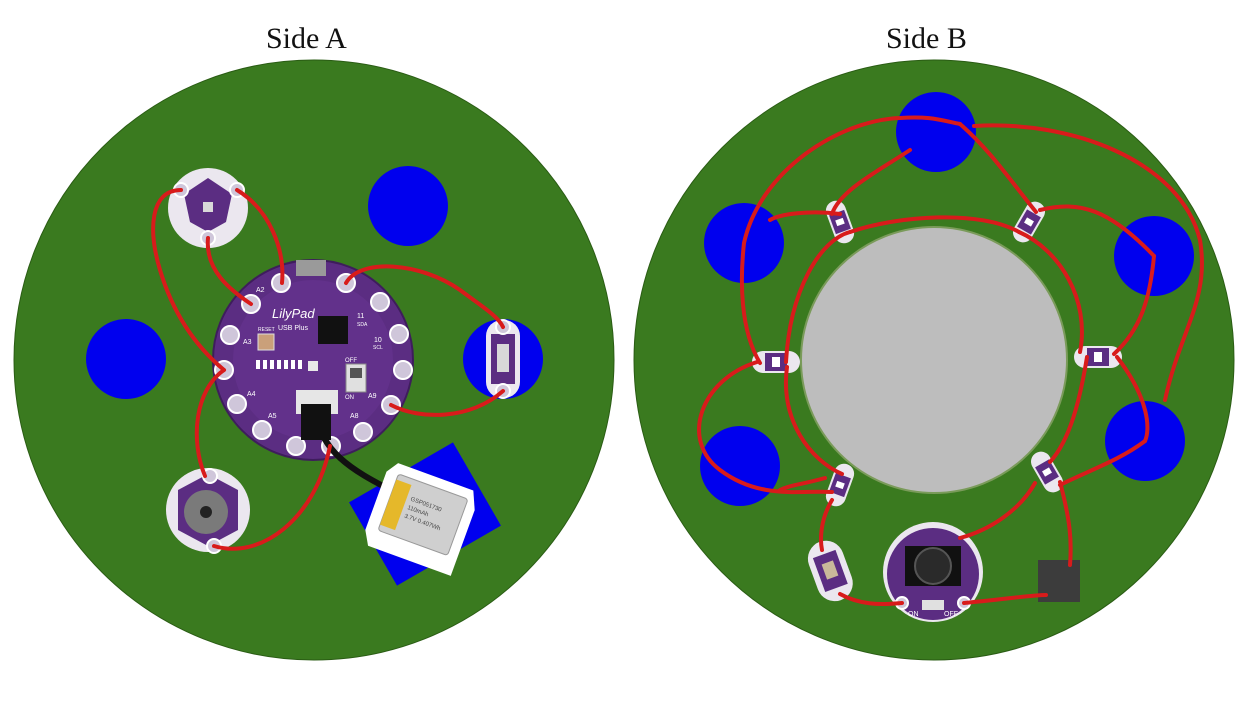 Image resolution: width=1248 pixels, height=720 pixels. I want to click on battery-plug, so click(316, 422).